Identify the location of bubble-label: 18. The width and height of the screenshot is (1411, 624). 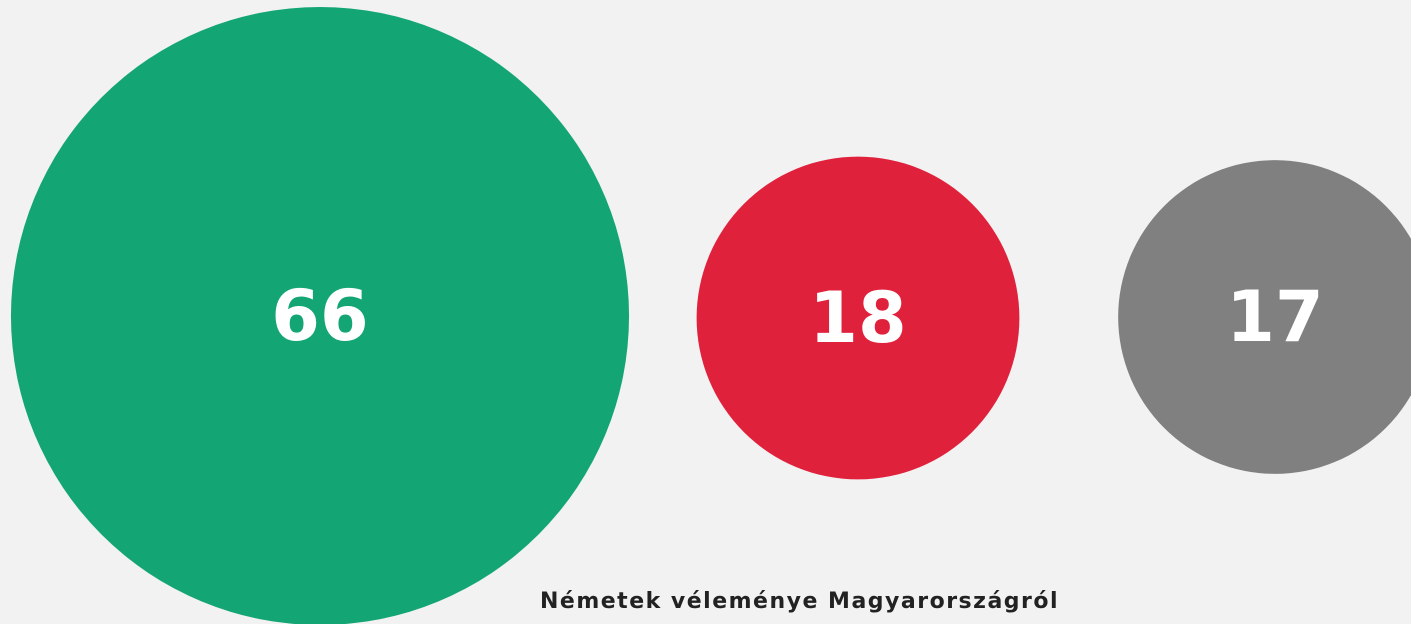
(857, 318).